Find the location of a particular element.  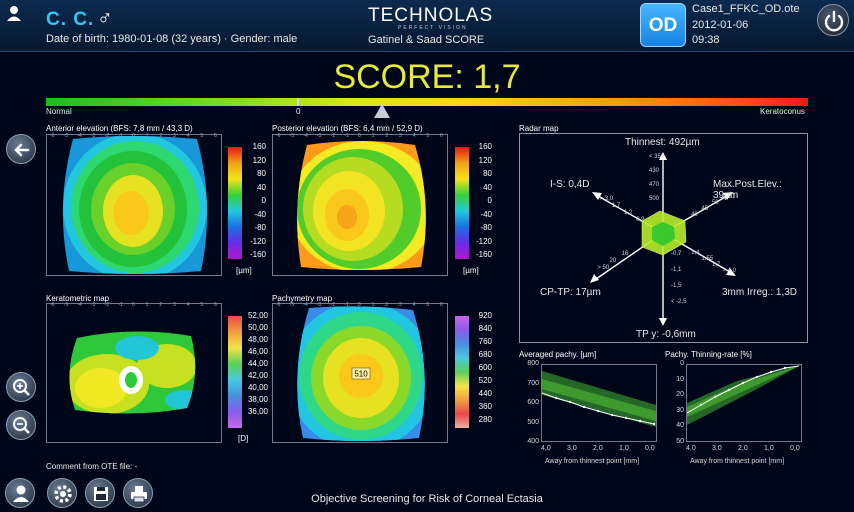

radar-tick: 0,9 is located at coordinates (640, 220).